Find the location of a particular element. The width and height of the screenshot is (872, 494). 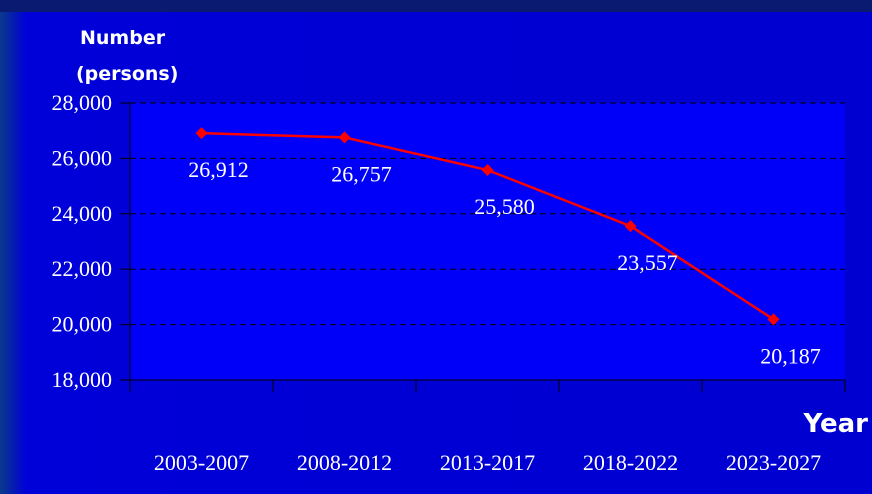

data-label: 23,557 is located at coordinates (647, 262).